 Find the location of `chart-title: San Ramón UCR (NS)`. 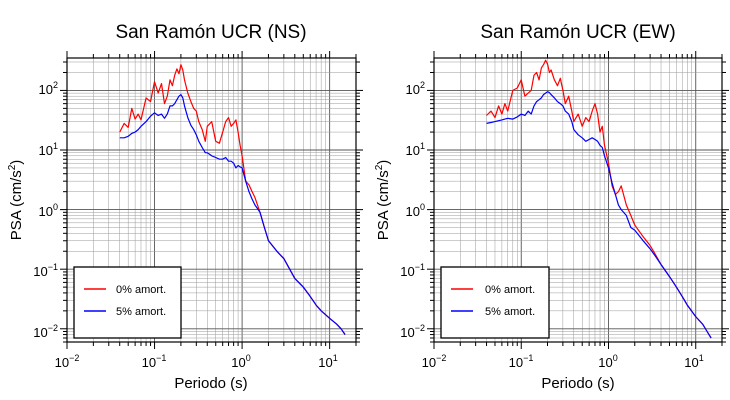

chart-title: San Ramón UCR (NS) is located at coordinates (210, 32).